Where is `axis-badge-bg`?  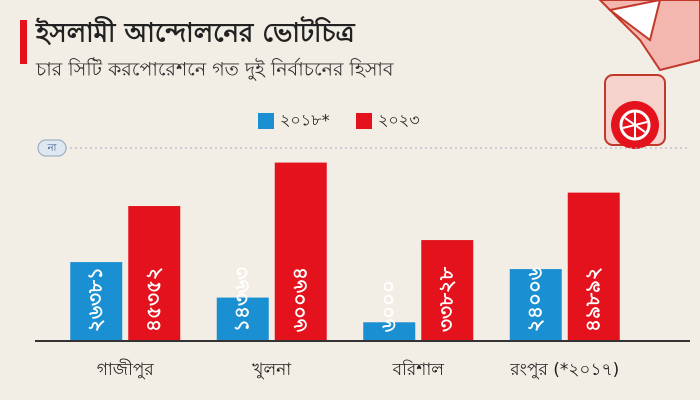 axis-badge-bg is located at coordinates (52, 148).